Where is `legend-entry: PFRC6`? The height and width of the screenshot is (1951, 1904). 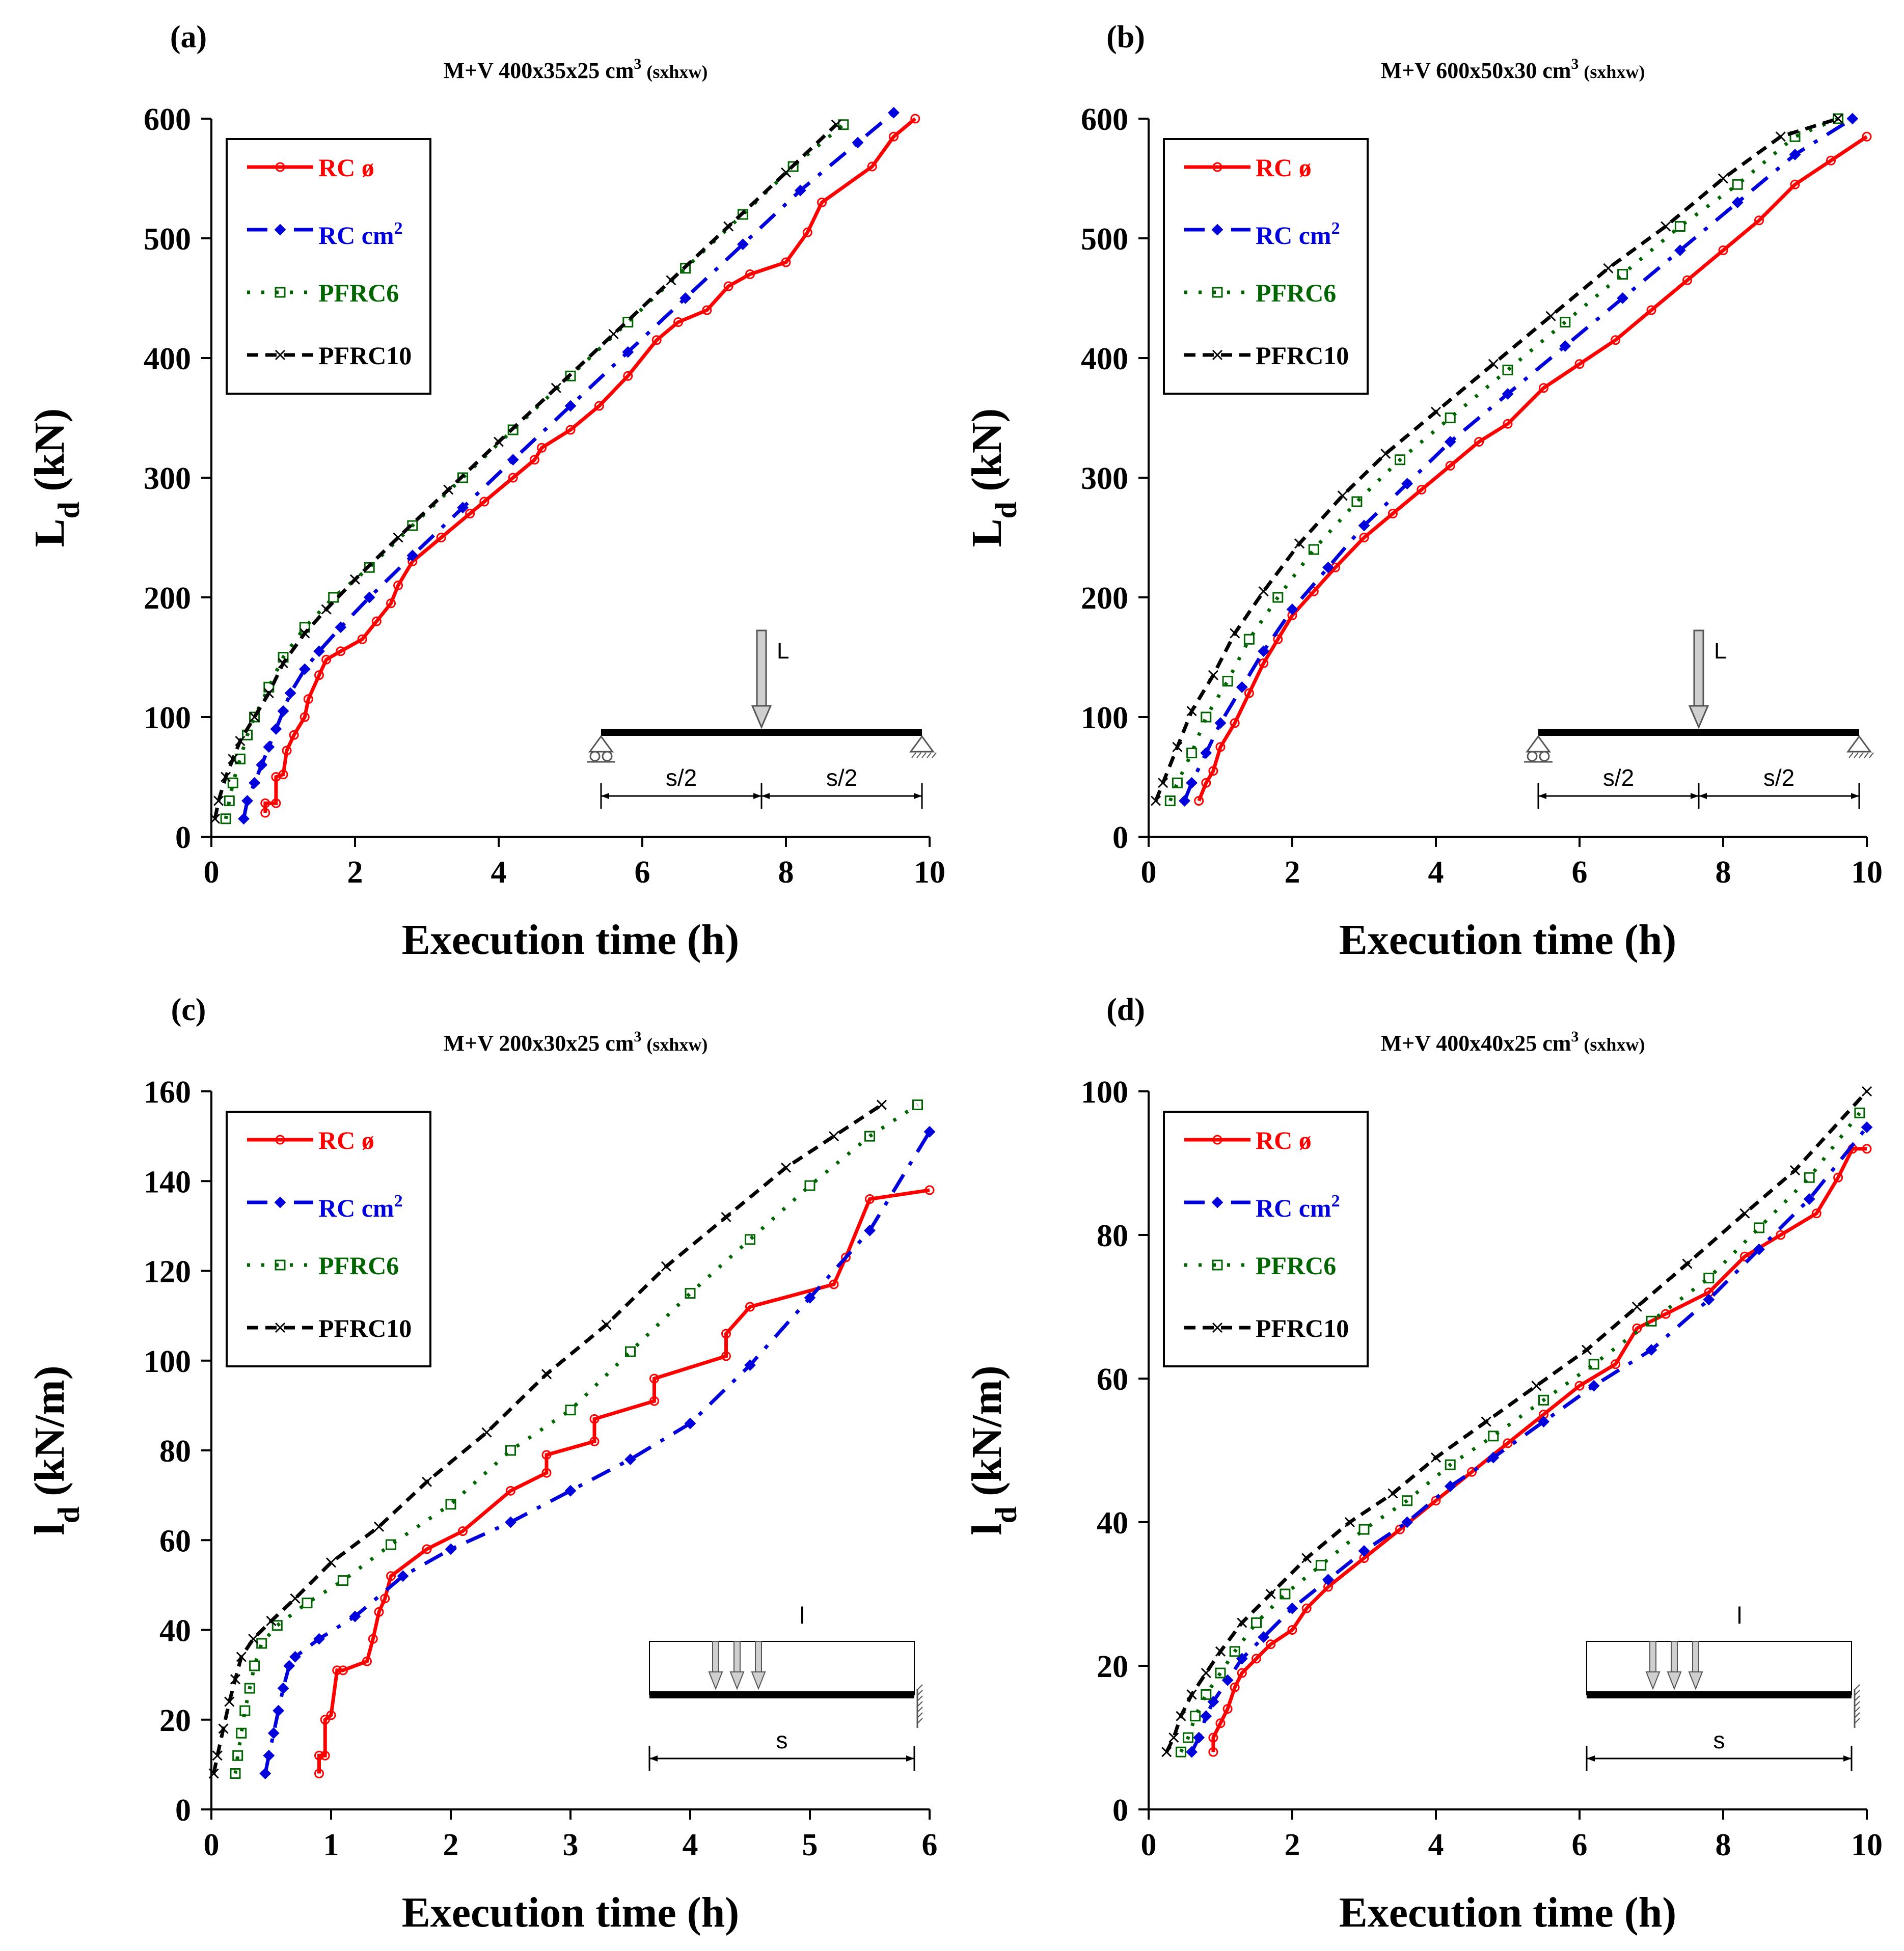 legend-entry: PFRC6 is located at coordinates (323, 293).